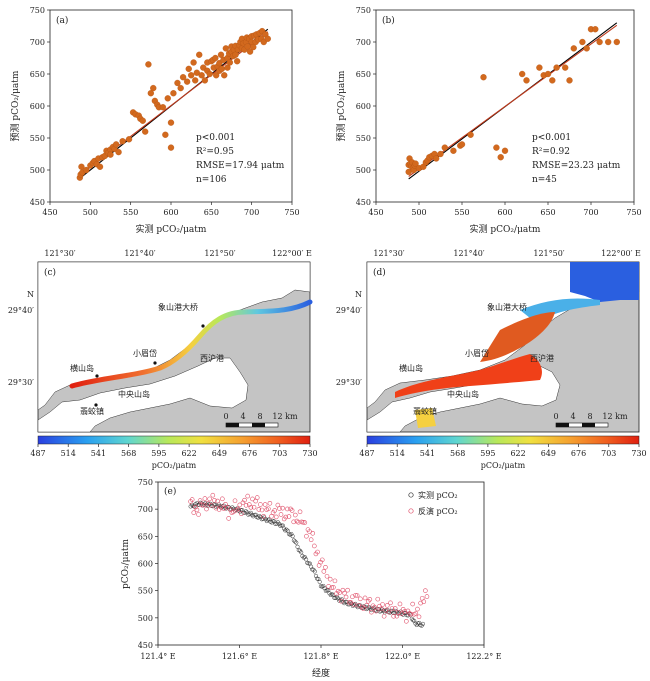 The width and height of the screenshot is (650, 681). What do you see at coordinates (411, 495) in the screenshot?
I see `legend-marker` at bounding box center [411, 495].